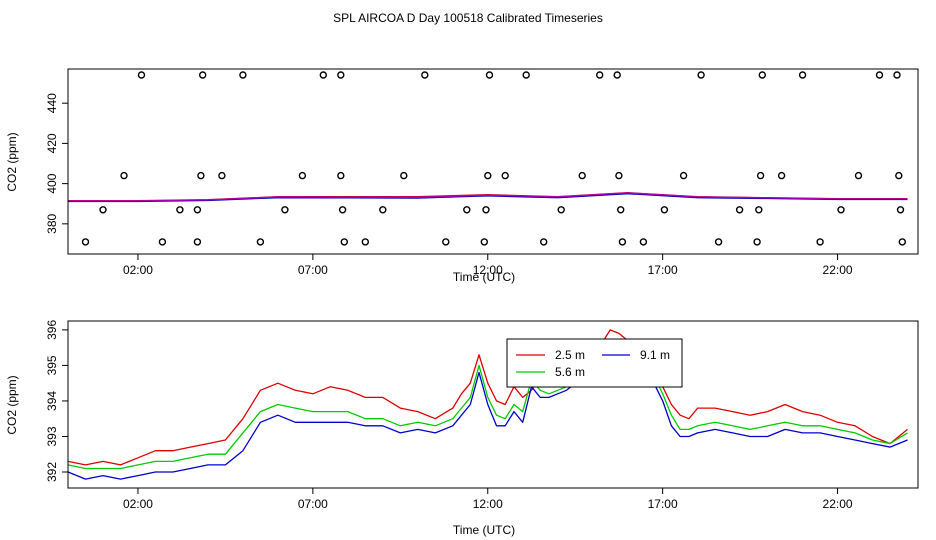 This screenshot has width=936, height=540. What do you see at coordinates (52, 436) in the screenshot?
I see `y-tick-label: 393` at bounding box center [52, 436].